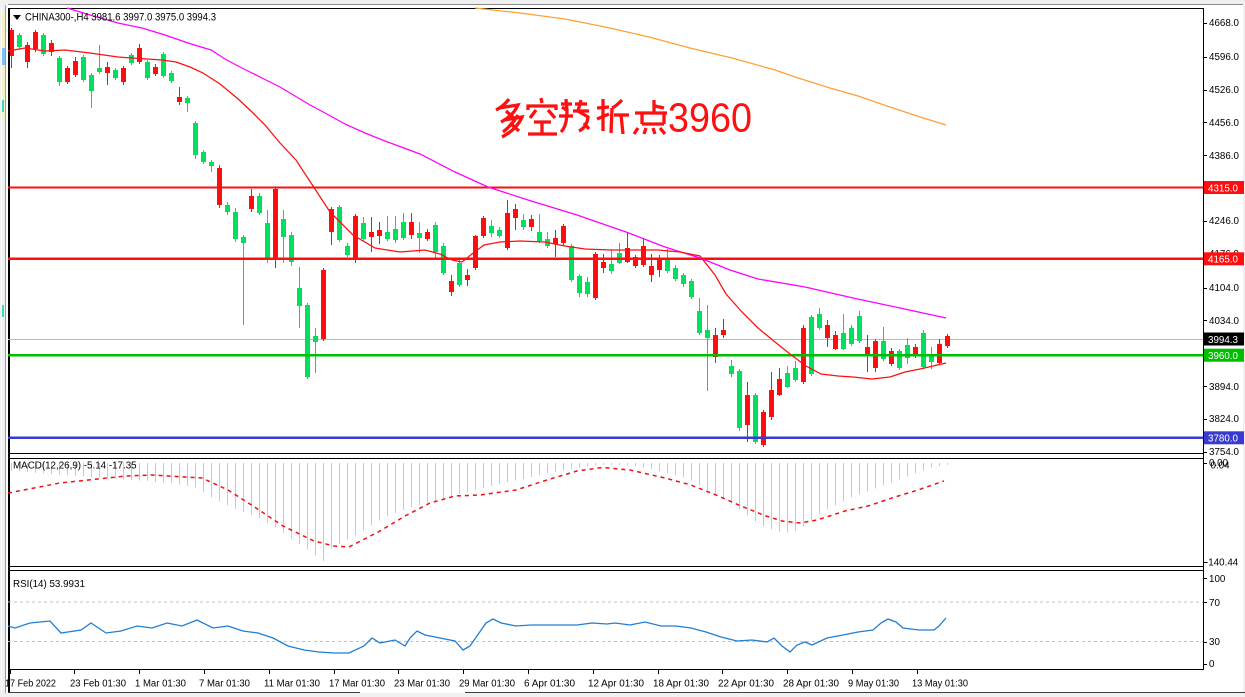 The image size is (1245, 697). What do you see at coordinates (874, 684) in the screenshot?
I see `svg-text: 9 May 01:30` at bounding box center [874, 684].